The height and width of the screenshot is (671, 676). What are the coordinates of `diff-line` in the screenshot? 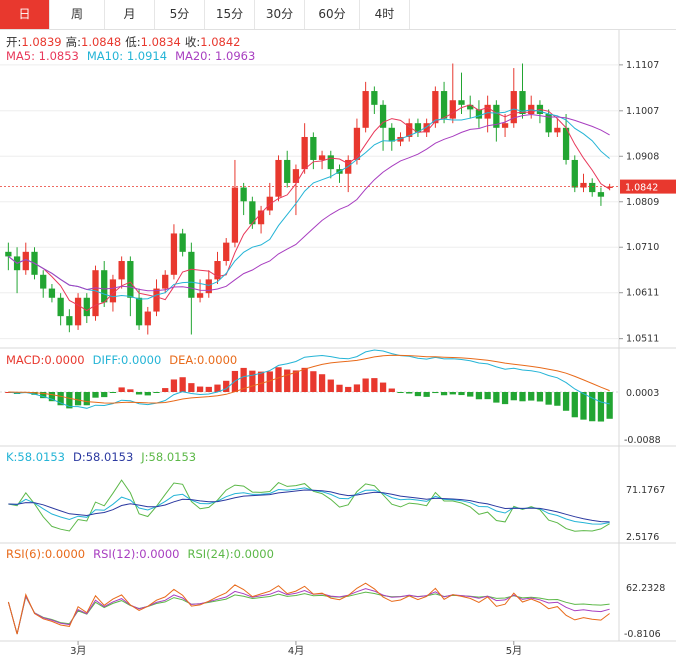 It's located at (309, 379).